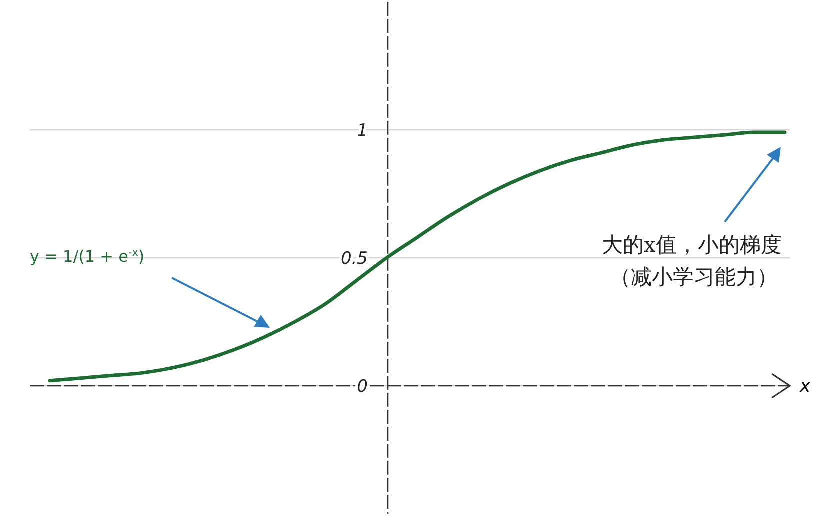 The width and height of the screenshot is (822, 521). What do you see at coordinates (362, 131) in the screenshot?
I see `y-tick-label: 1` at bounding box center [362, 131].